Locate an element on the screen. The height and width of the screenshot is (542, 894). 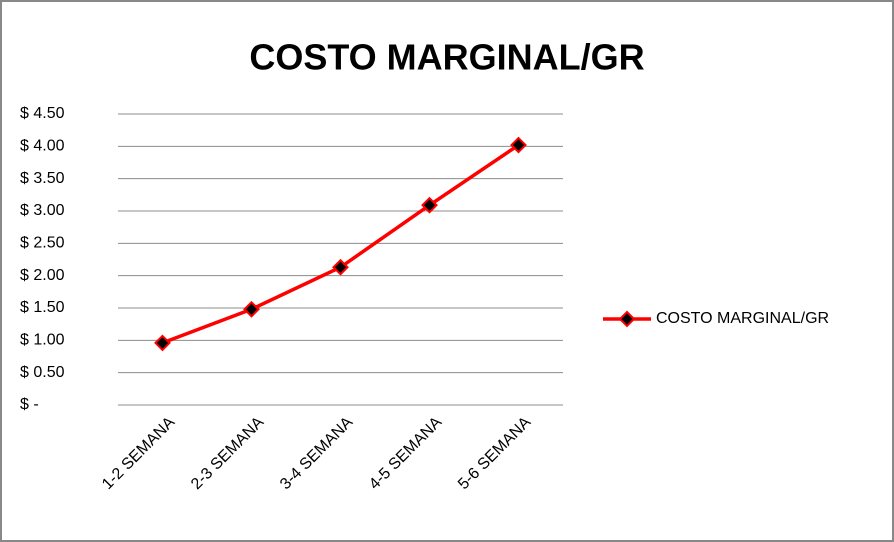
y-tick-label: $ 0.50 is located at coordinates (42, 372).